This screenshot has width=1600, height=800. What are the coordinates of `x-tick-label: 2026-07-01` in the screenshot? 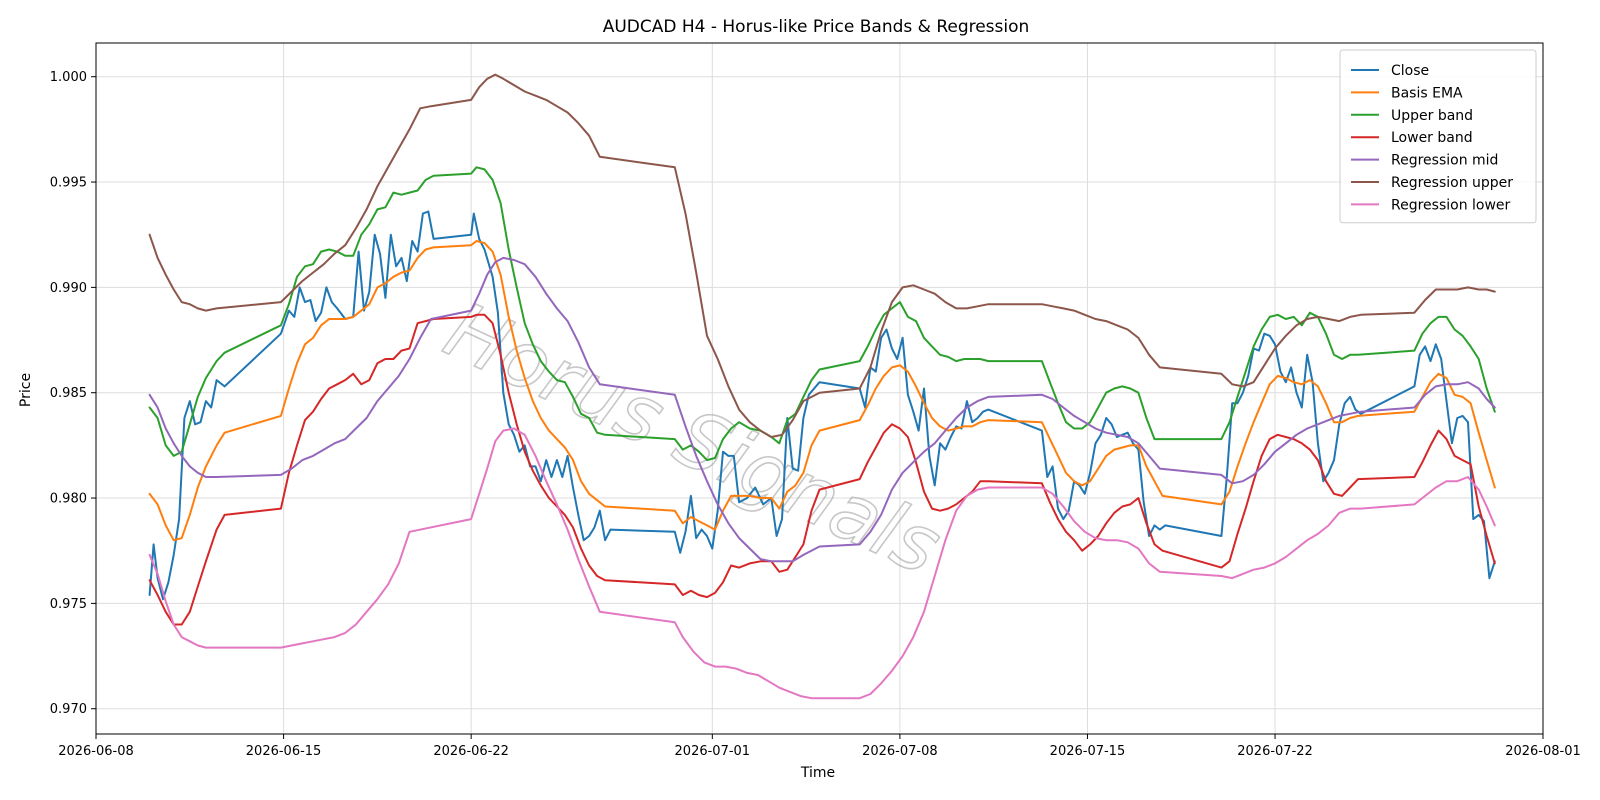 It's located at (713, 751).